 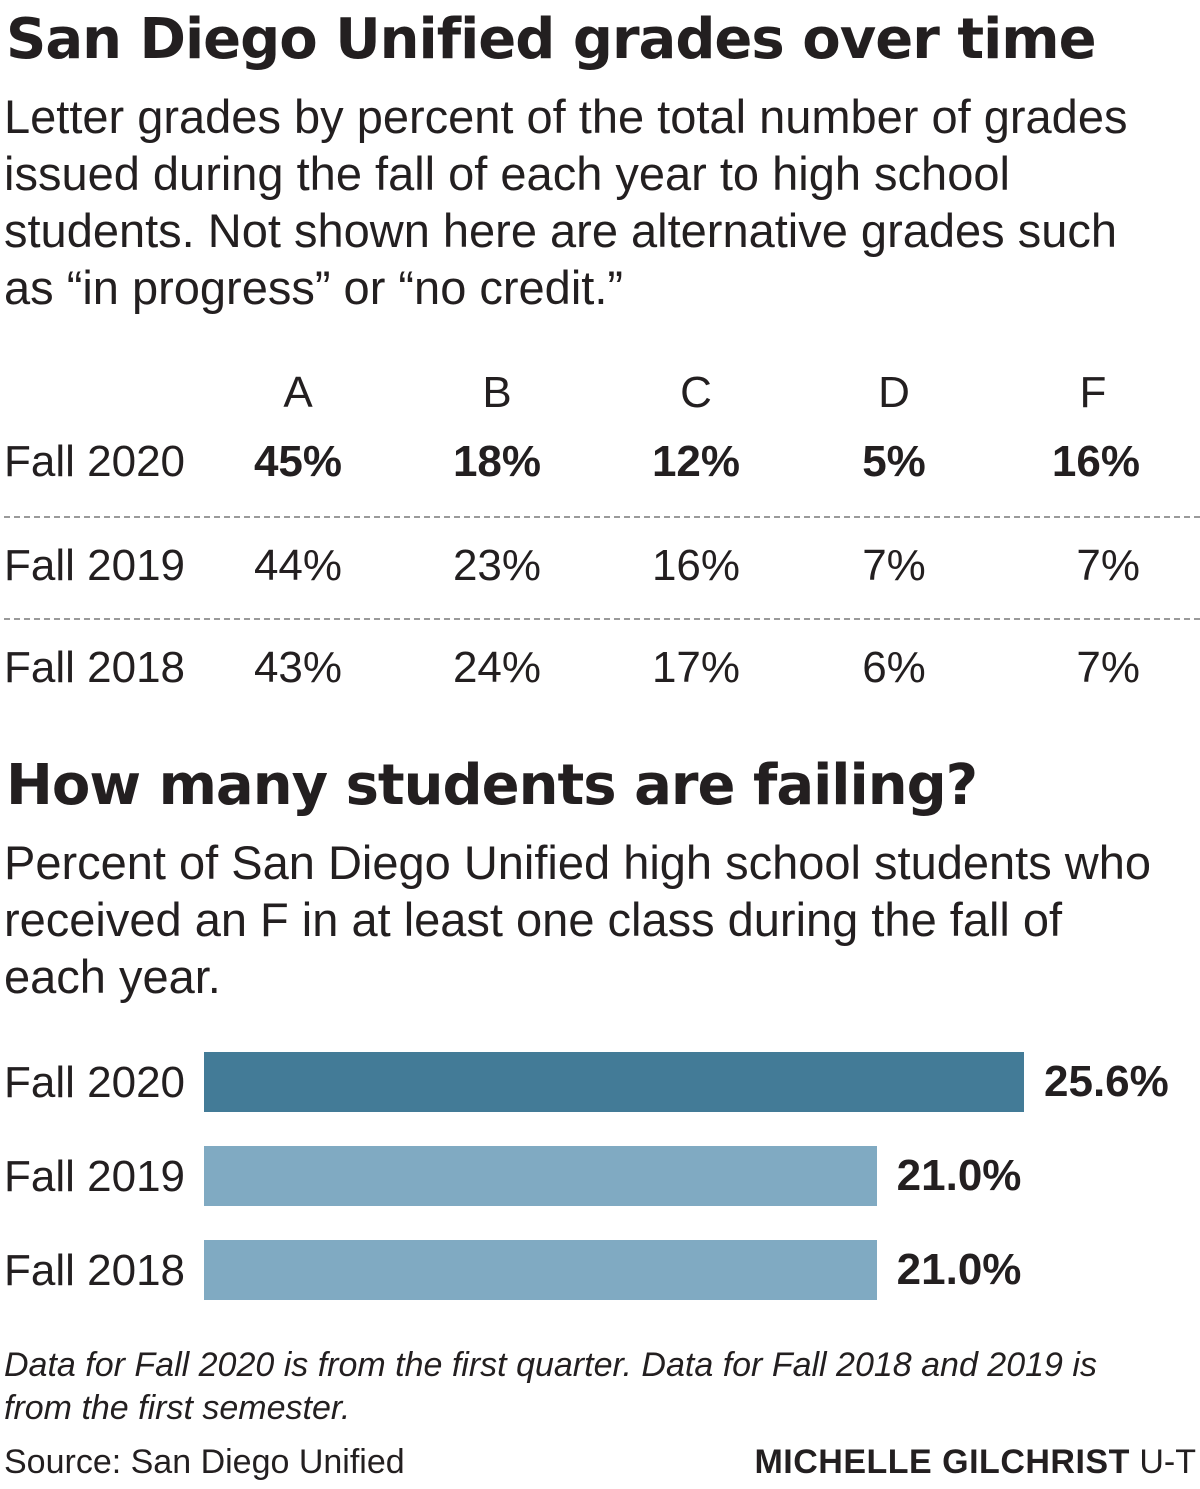 I want to click on credit-author: MICHELLE GILCHRIST, so click(x=942, y=1462).